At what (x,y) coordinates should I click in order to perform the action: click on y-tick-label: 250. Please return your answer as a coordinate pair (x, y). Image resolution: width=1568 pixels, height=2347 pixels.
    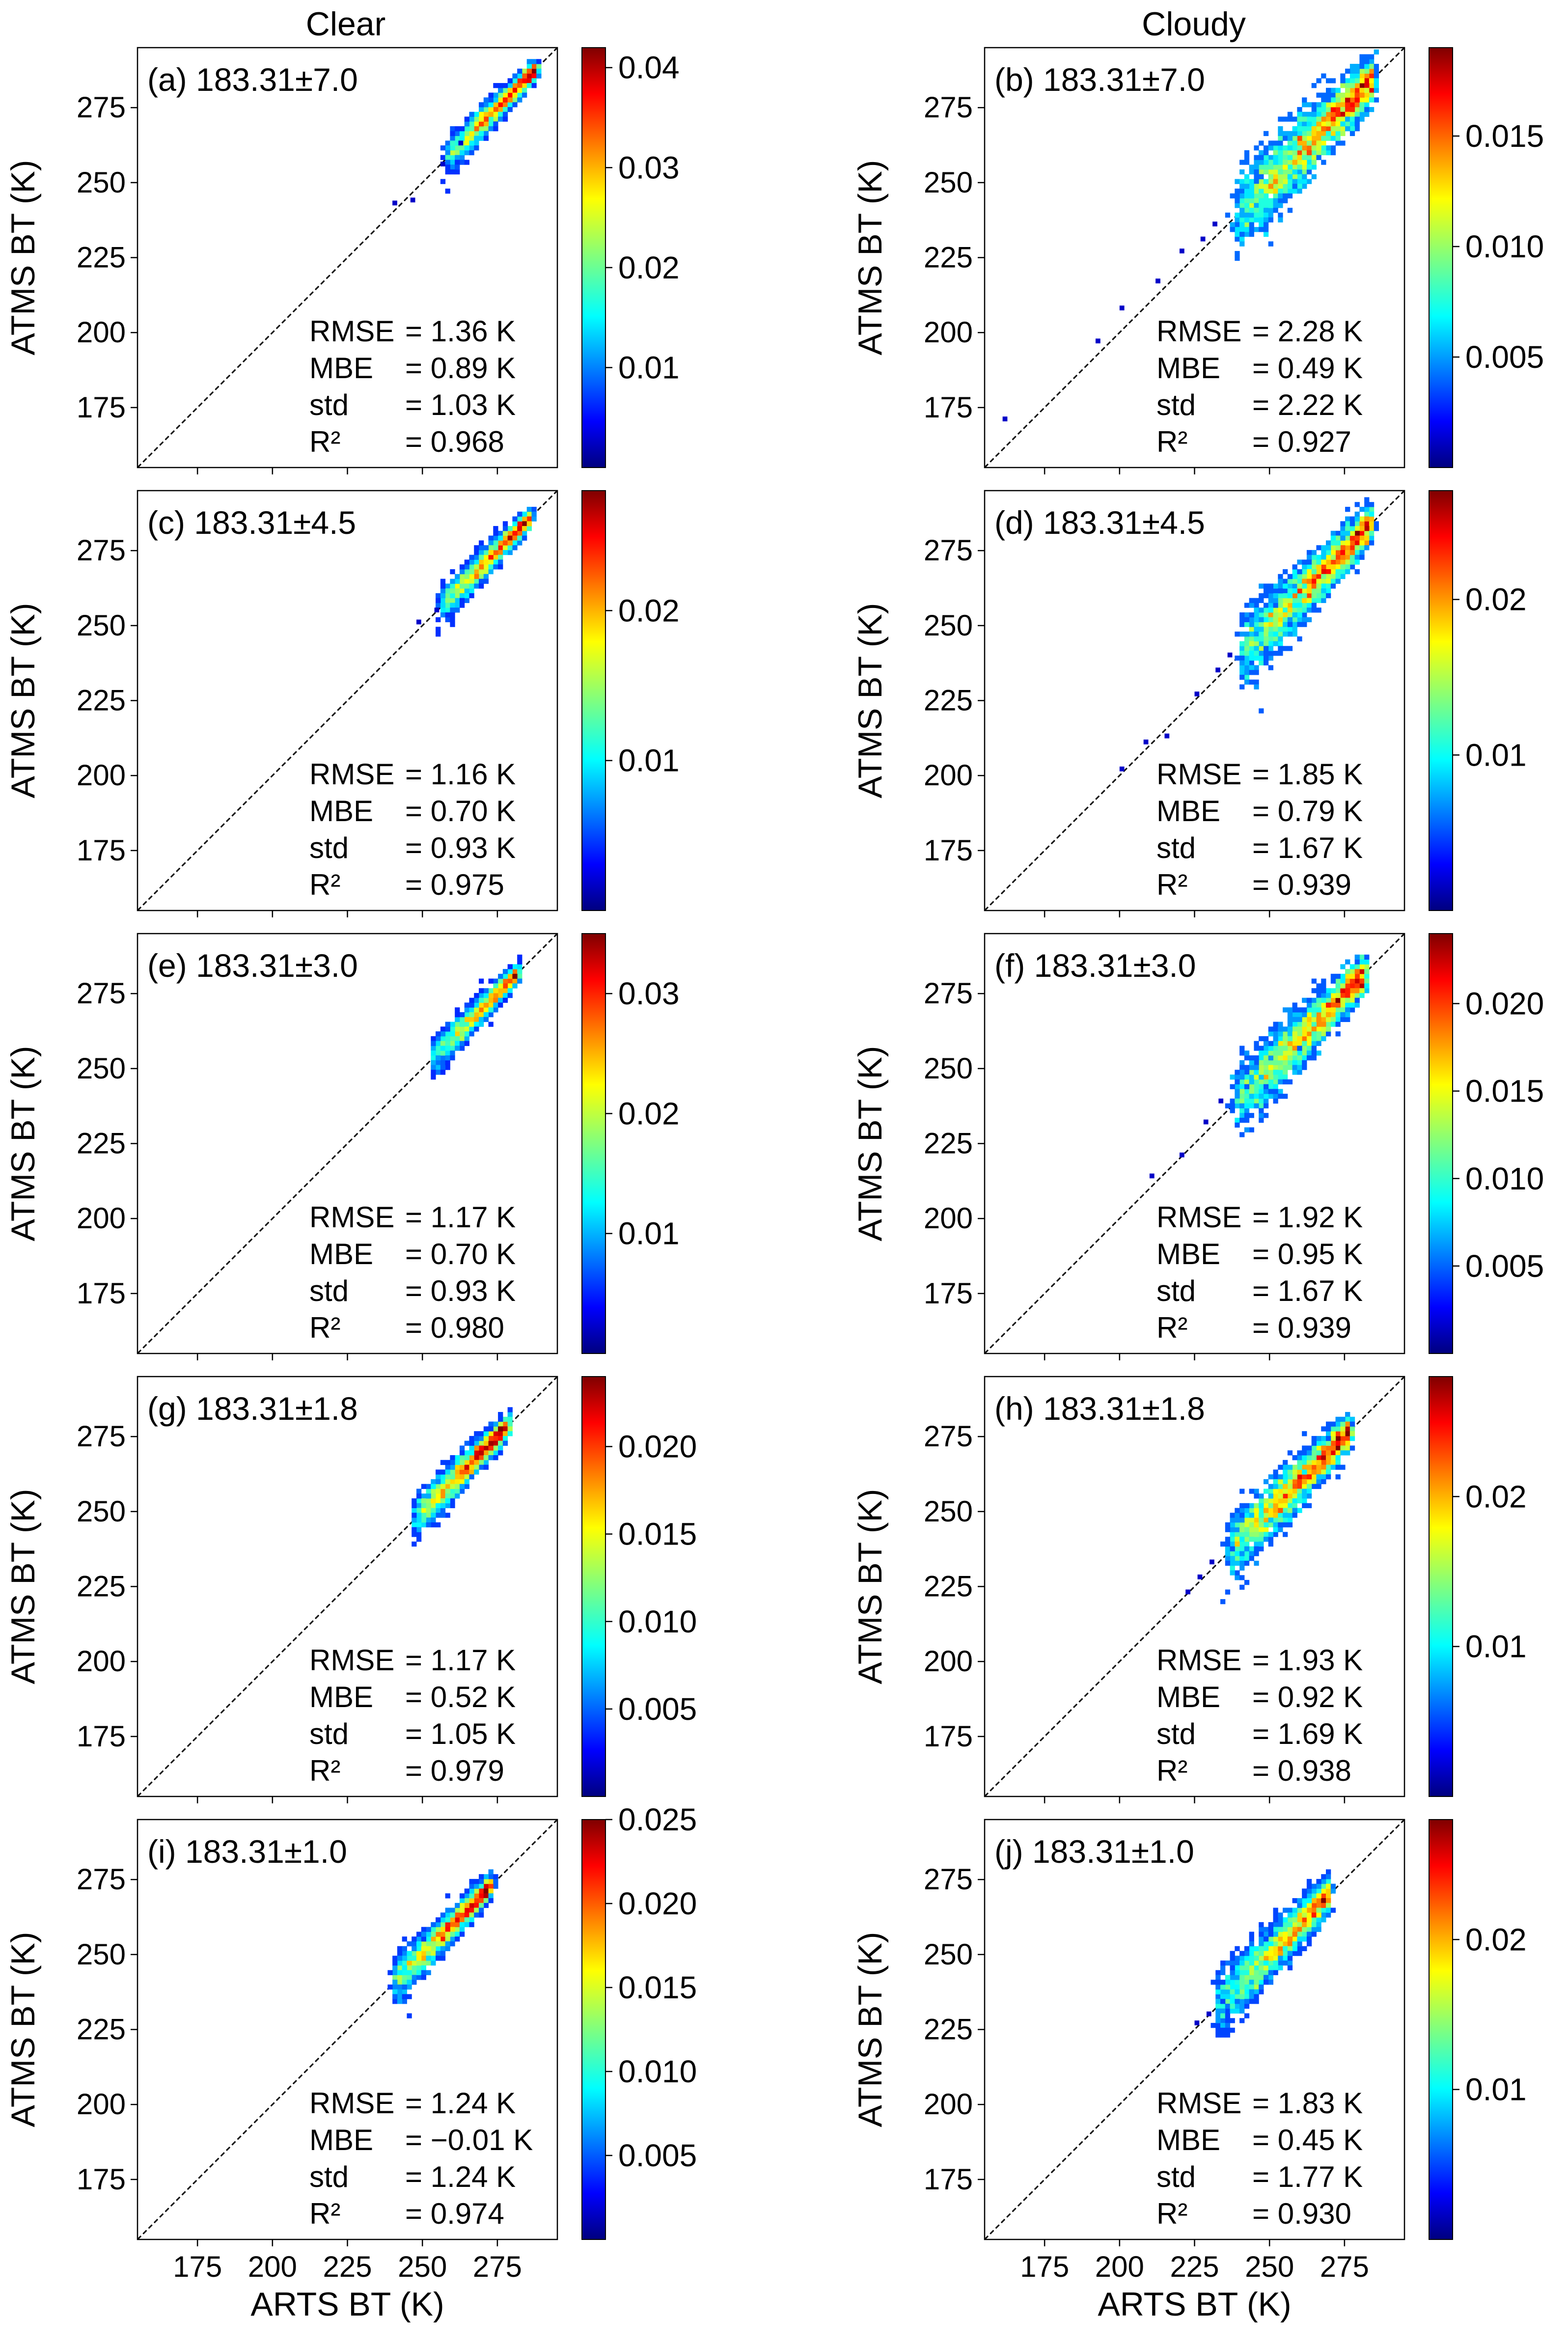
    Looking at the image, I should click on (102, 182).